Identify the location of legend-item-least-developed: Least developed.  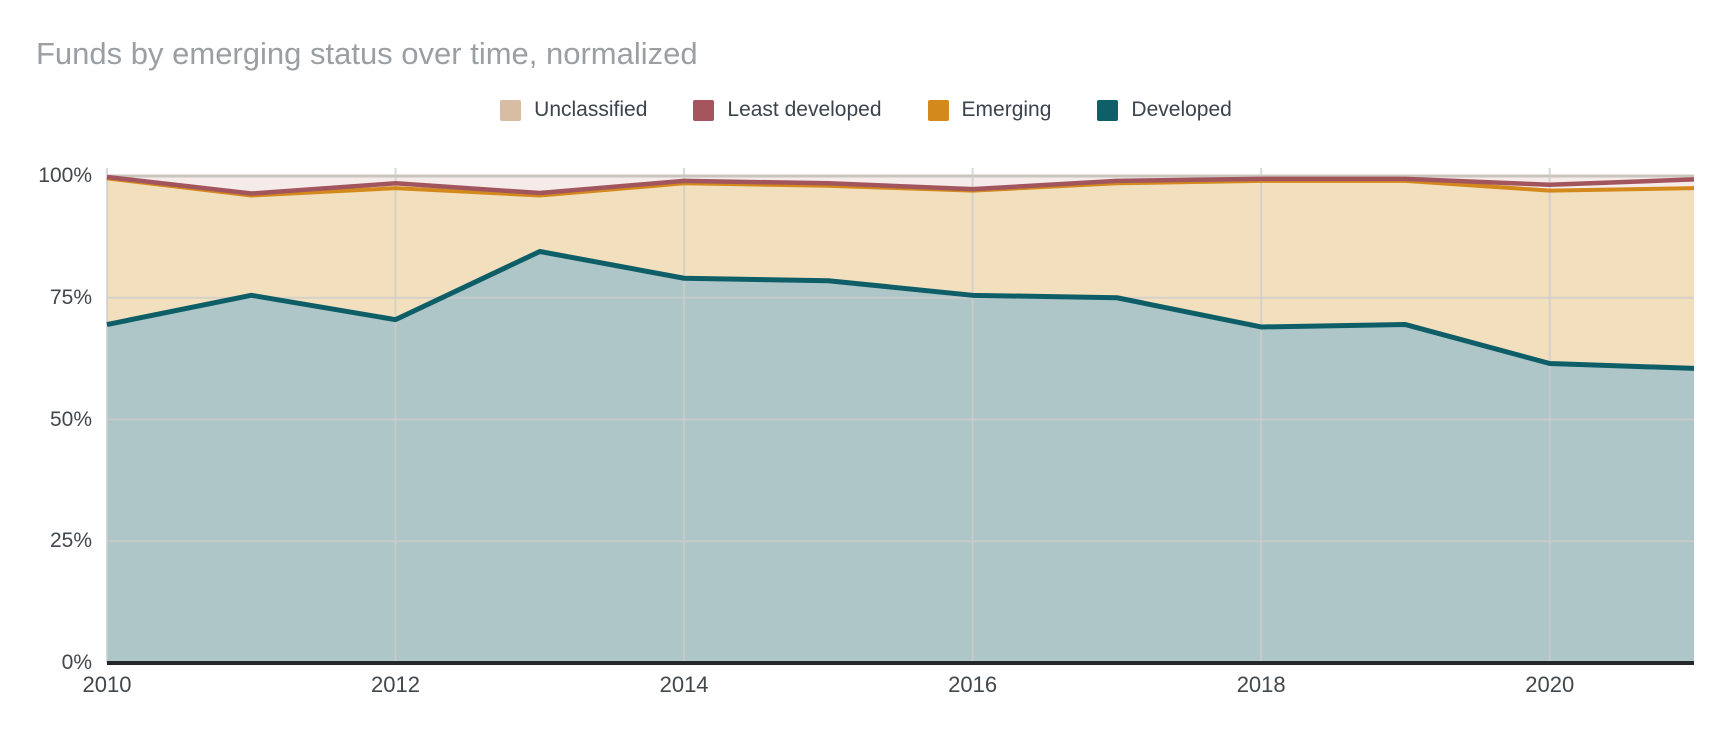
(787, 110).